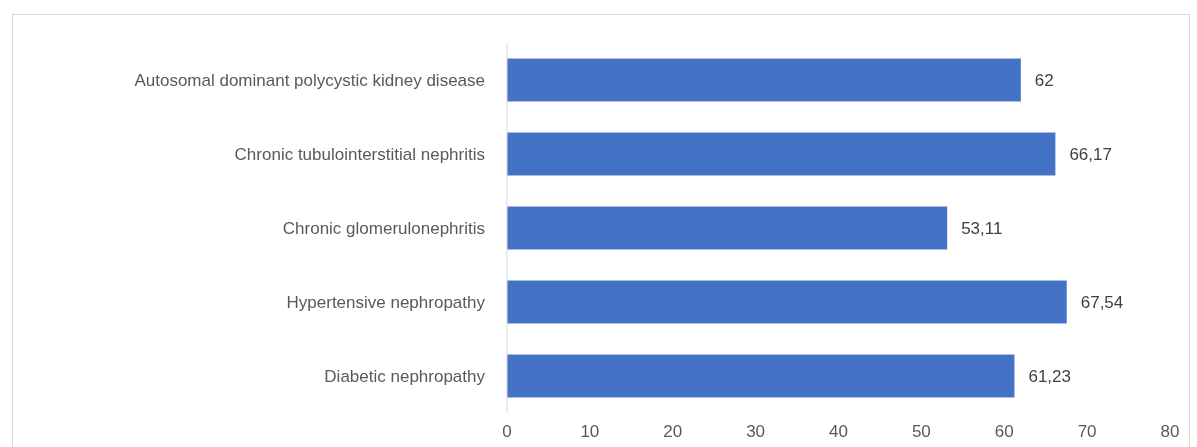 This screenshot has height=447, width=1197. What do you see at coordinates (1004, 431) in the screenshot?
I see `x-tick-label: 60` at bounding box center [1004, 431].